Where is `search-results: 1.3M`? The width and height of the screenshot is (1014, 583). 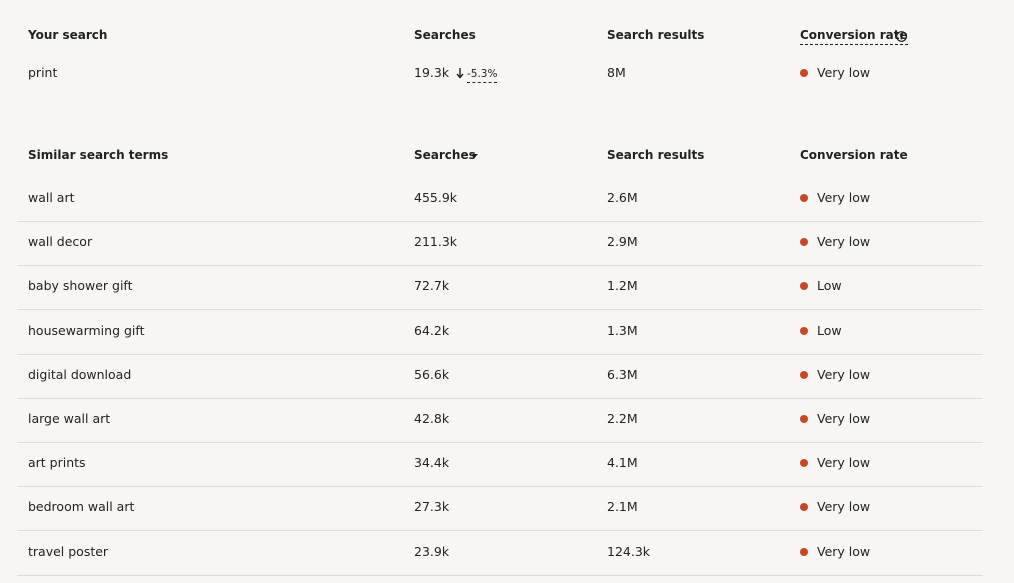
search-results: 1.3M is located at coordinates (622, 330).